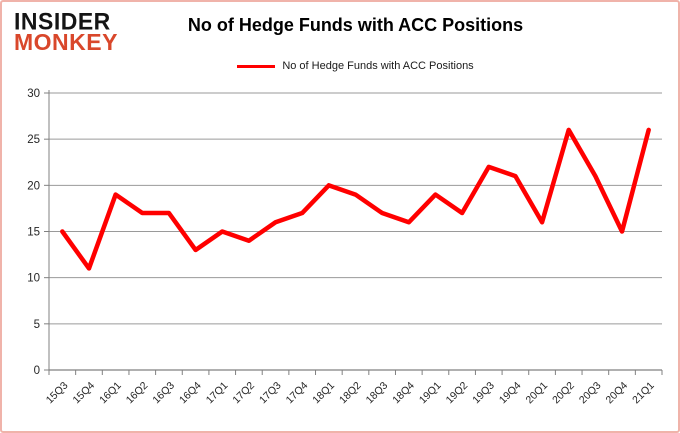 The height and width of the screenshot is (433, 680). Describe the element at coordinates (57, 393) in the screenshot. I see `x-tick-label: 15Q3` at that location.